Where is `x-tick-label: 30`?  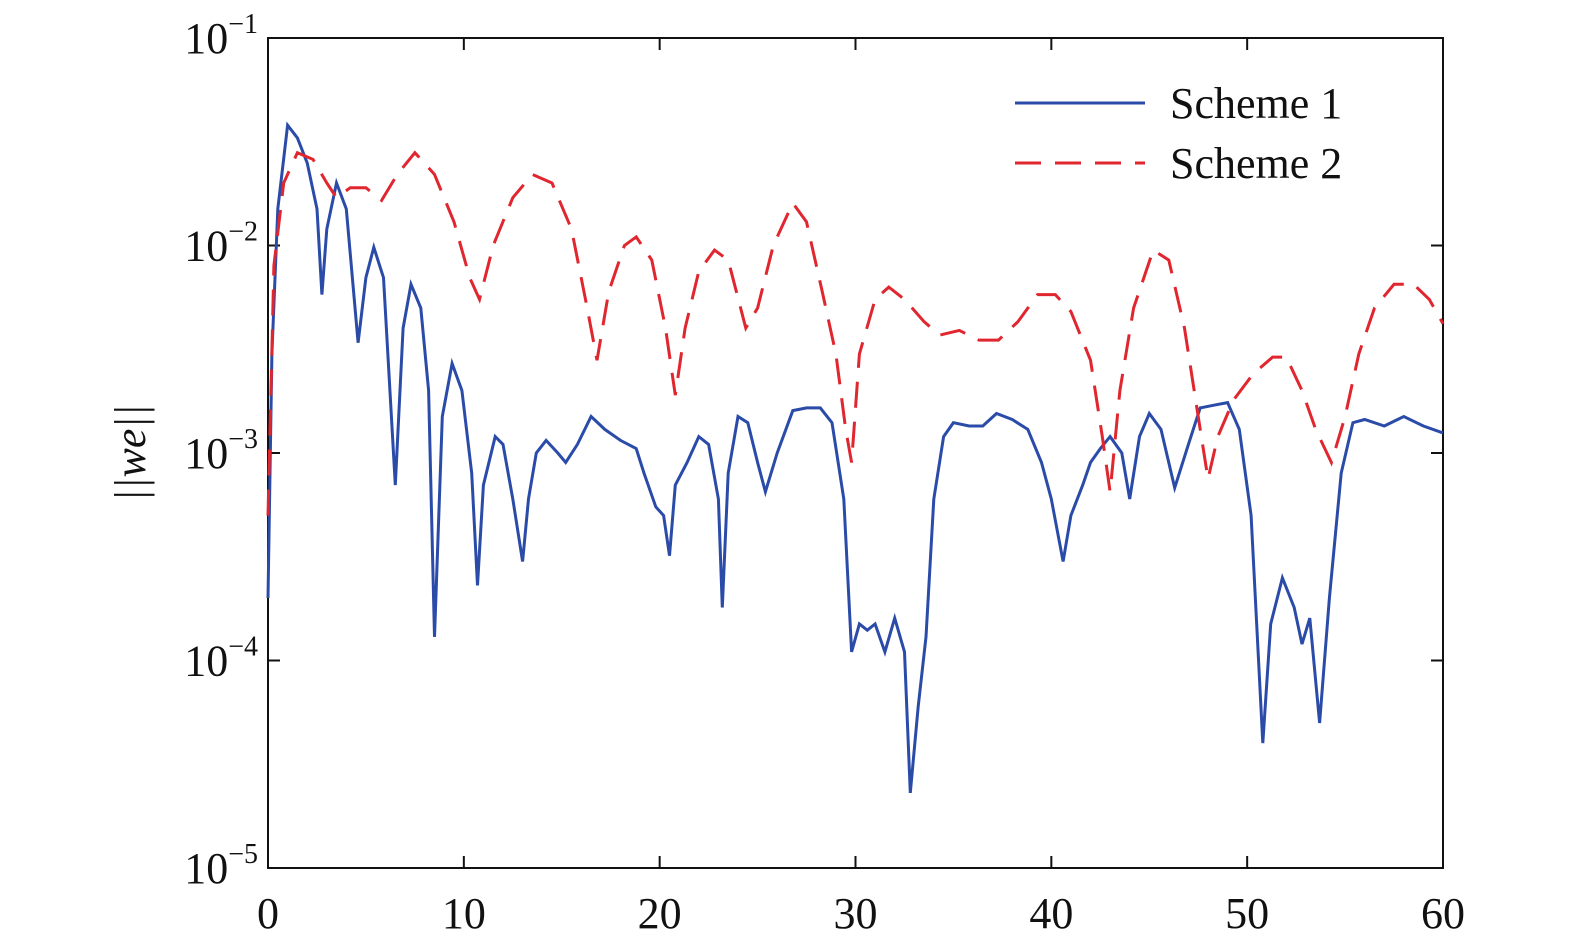
x-tick-label: 30 is located at coordinates (856, 913).